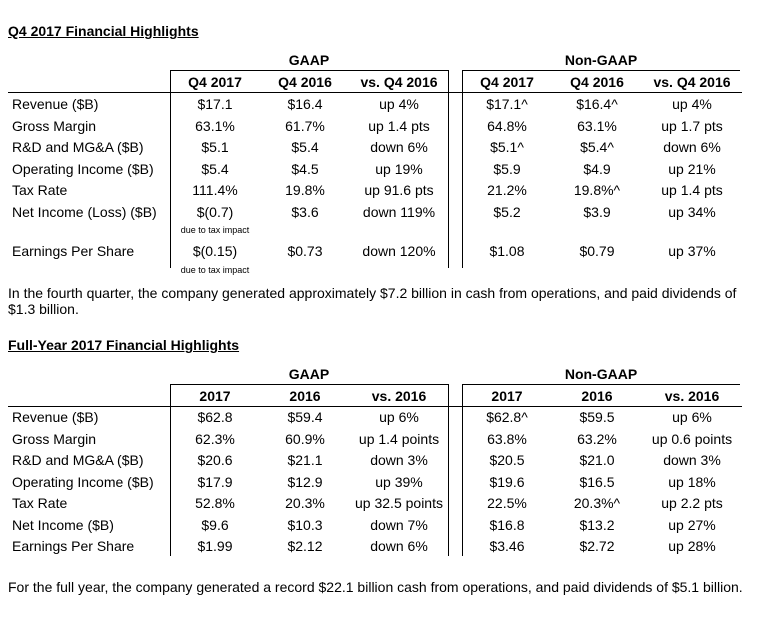 This screenshot has height=622, width=768. I want to click on q4-section-title: Q4 2017 Financial Highlights, so click(103, 31).